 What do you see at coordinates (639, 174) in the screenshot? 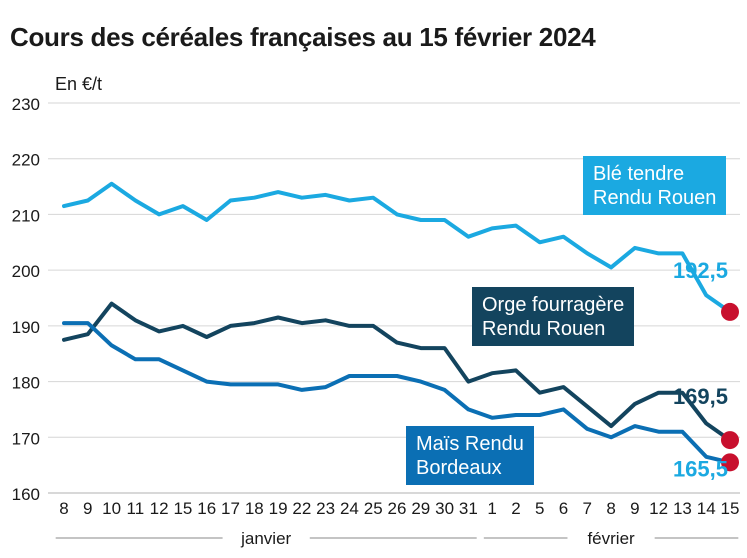
I see `legend-ble-line1: Blé tendre` at bounding box center [639, 174].